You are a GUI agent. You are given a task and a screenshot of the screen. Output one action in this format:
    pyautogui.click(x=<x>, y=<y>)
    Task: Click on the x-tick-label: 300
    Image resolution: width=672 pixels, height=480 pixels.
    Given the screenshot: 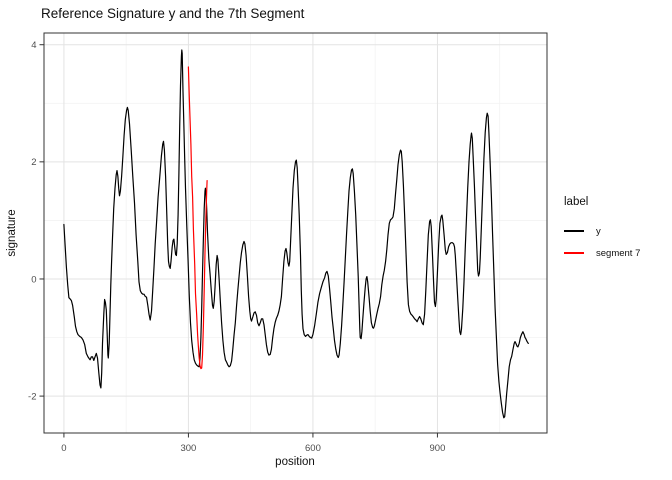 What is the action you would take?
    pyautogui.click(x=188, y=448)
    